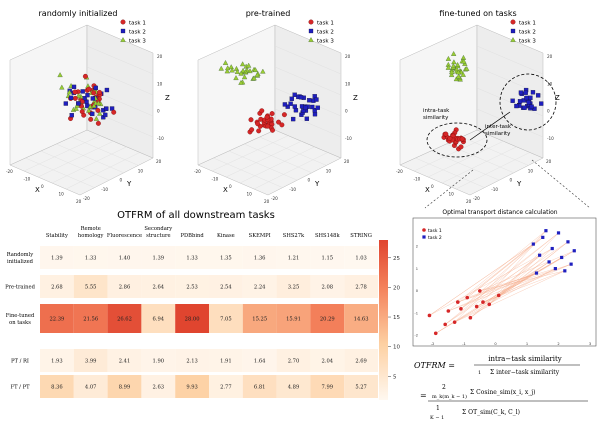  What do you see at coordinates (437, 418) in the screenshot?
I see `formula2-den-k: K − 1` at bounding box center [437, 418].